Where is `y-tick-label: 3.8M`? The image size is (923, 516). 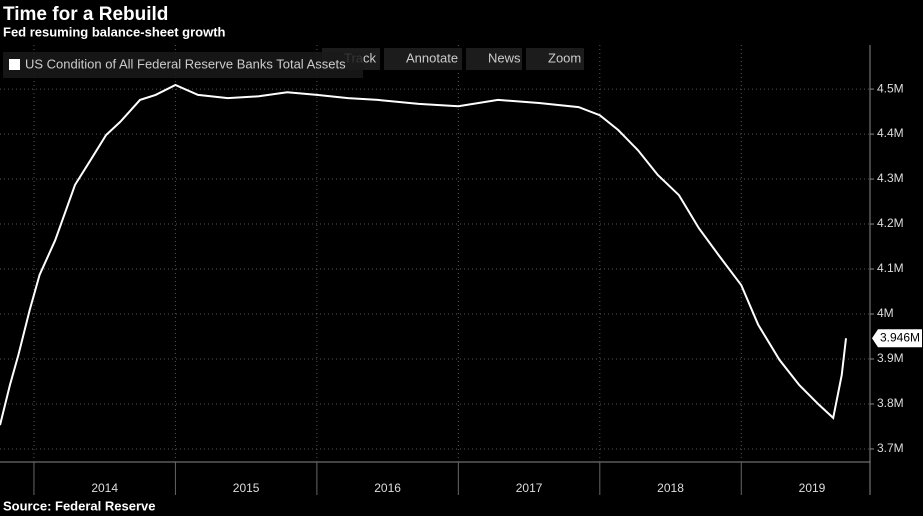 y-tick-label: 3.8M is located at coordinates (890, 403).